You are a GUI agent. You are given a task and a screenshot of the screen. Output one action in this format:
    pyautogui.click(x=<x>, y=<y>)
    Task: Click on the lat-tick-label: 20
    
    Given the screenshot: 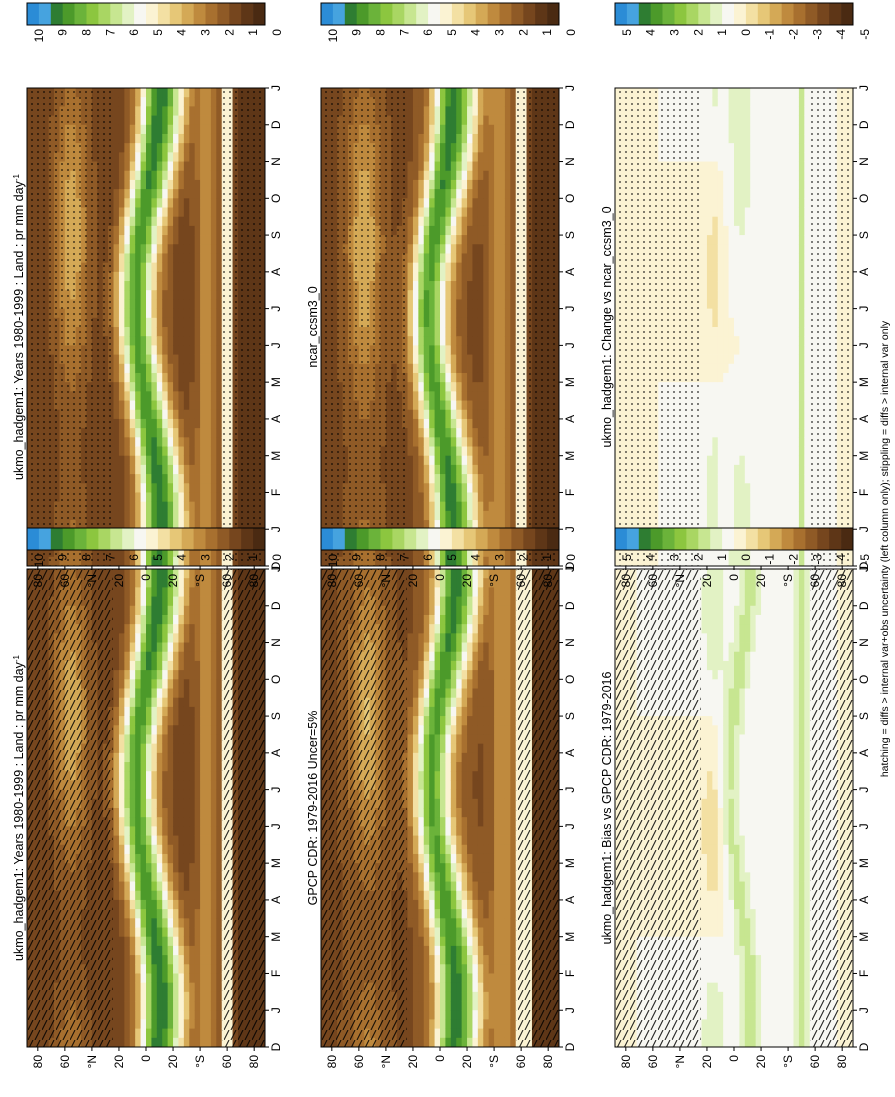 What is the action you would take?
    pyautogui.click(x=119, y=581)
    